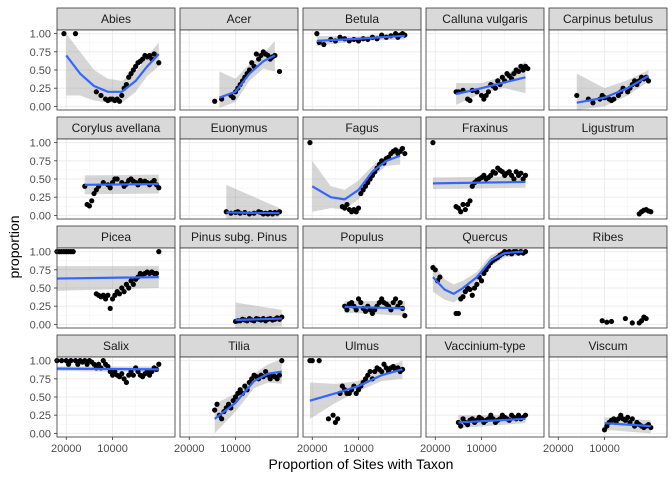 This screenshot has height=480, width=672. I want to click on panel-acer: Acer, so click(239, 59).